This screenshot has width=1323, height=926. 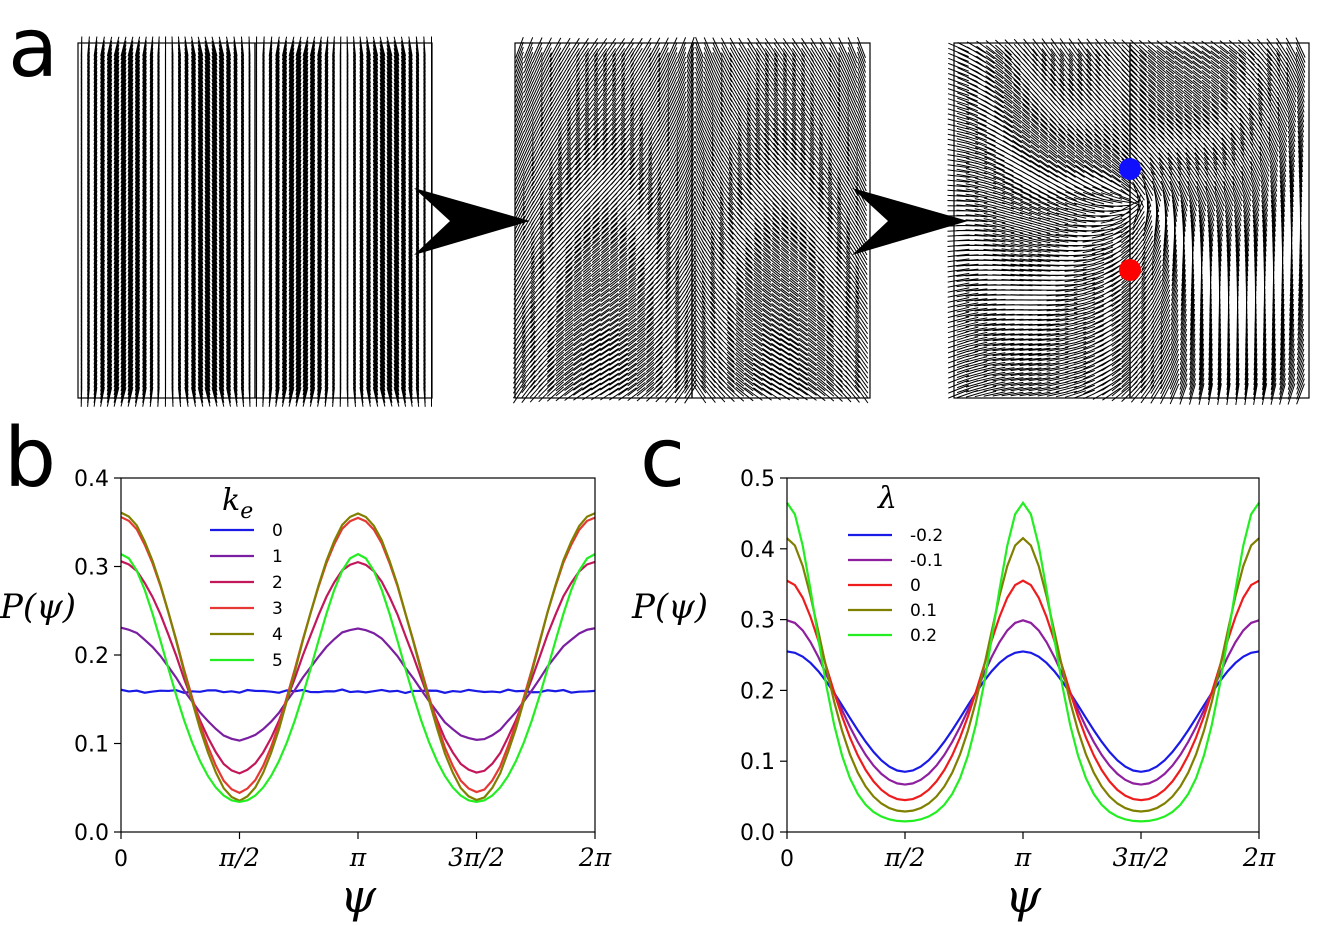 I want to click on chart-b-ylabel: P(ψ), so click(x=38, y=607).